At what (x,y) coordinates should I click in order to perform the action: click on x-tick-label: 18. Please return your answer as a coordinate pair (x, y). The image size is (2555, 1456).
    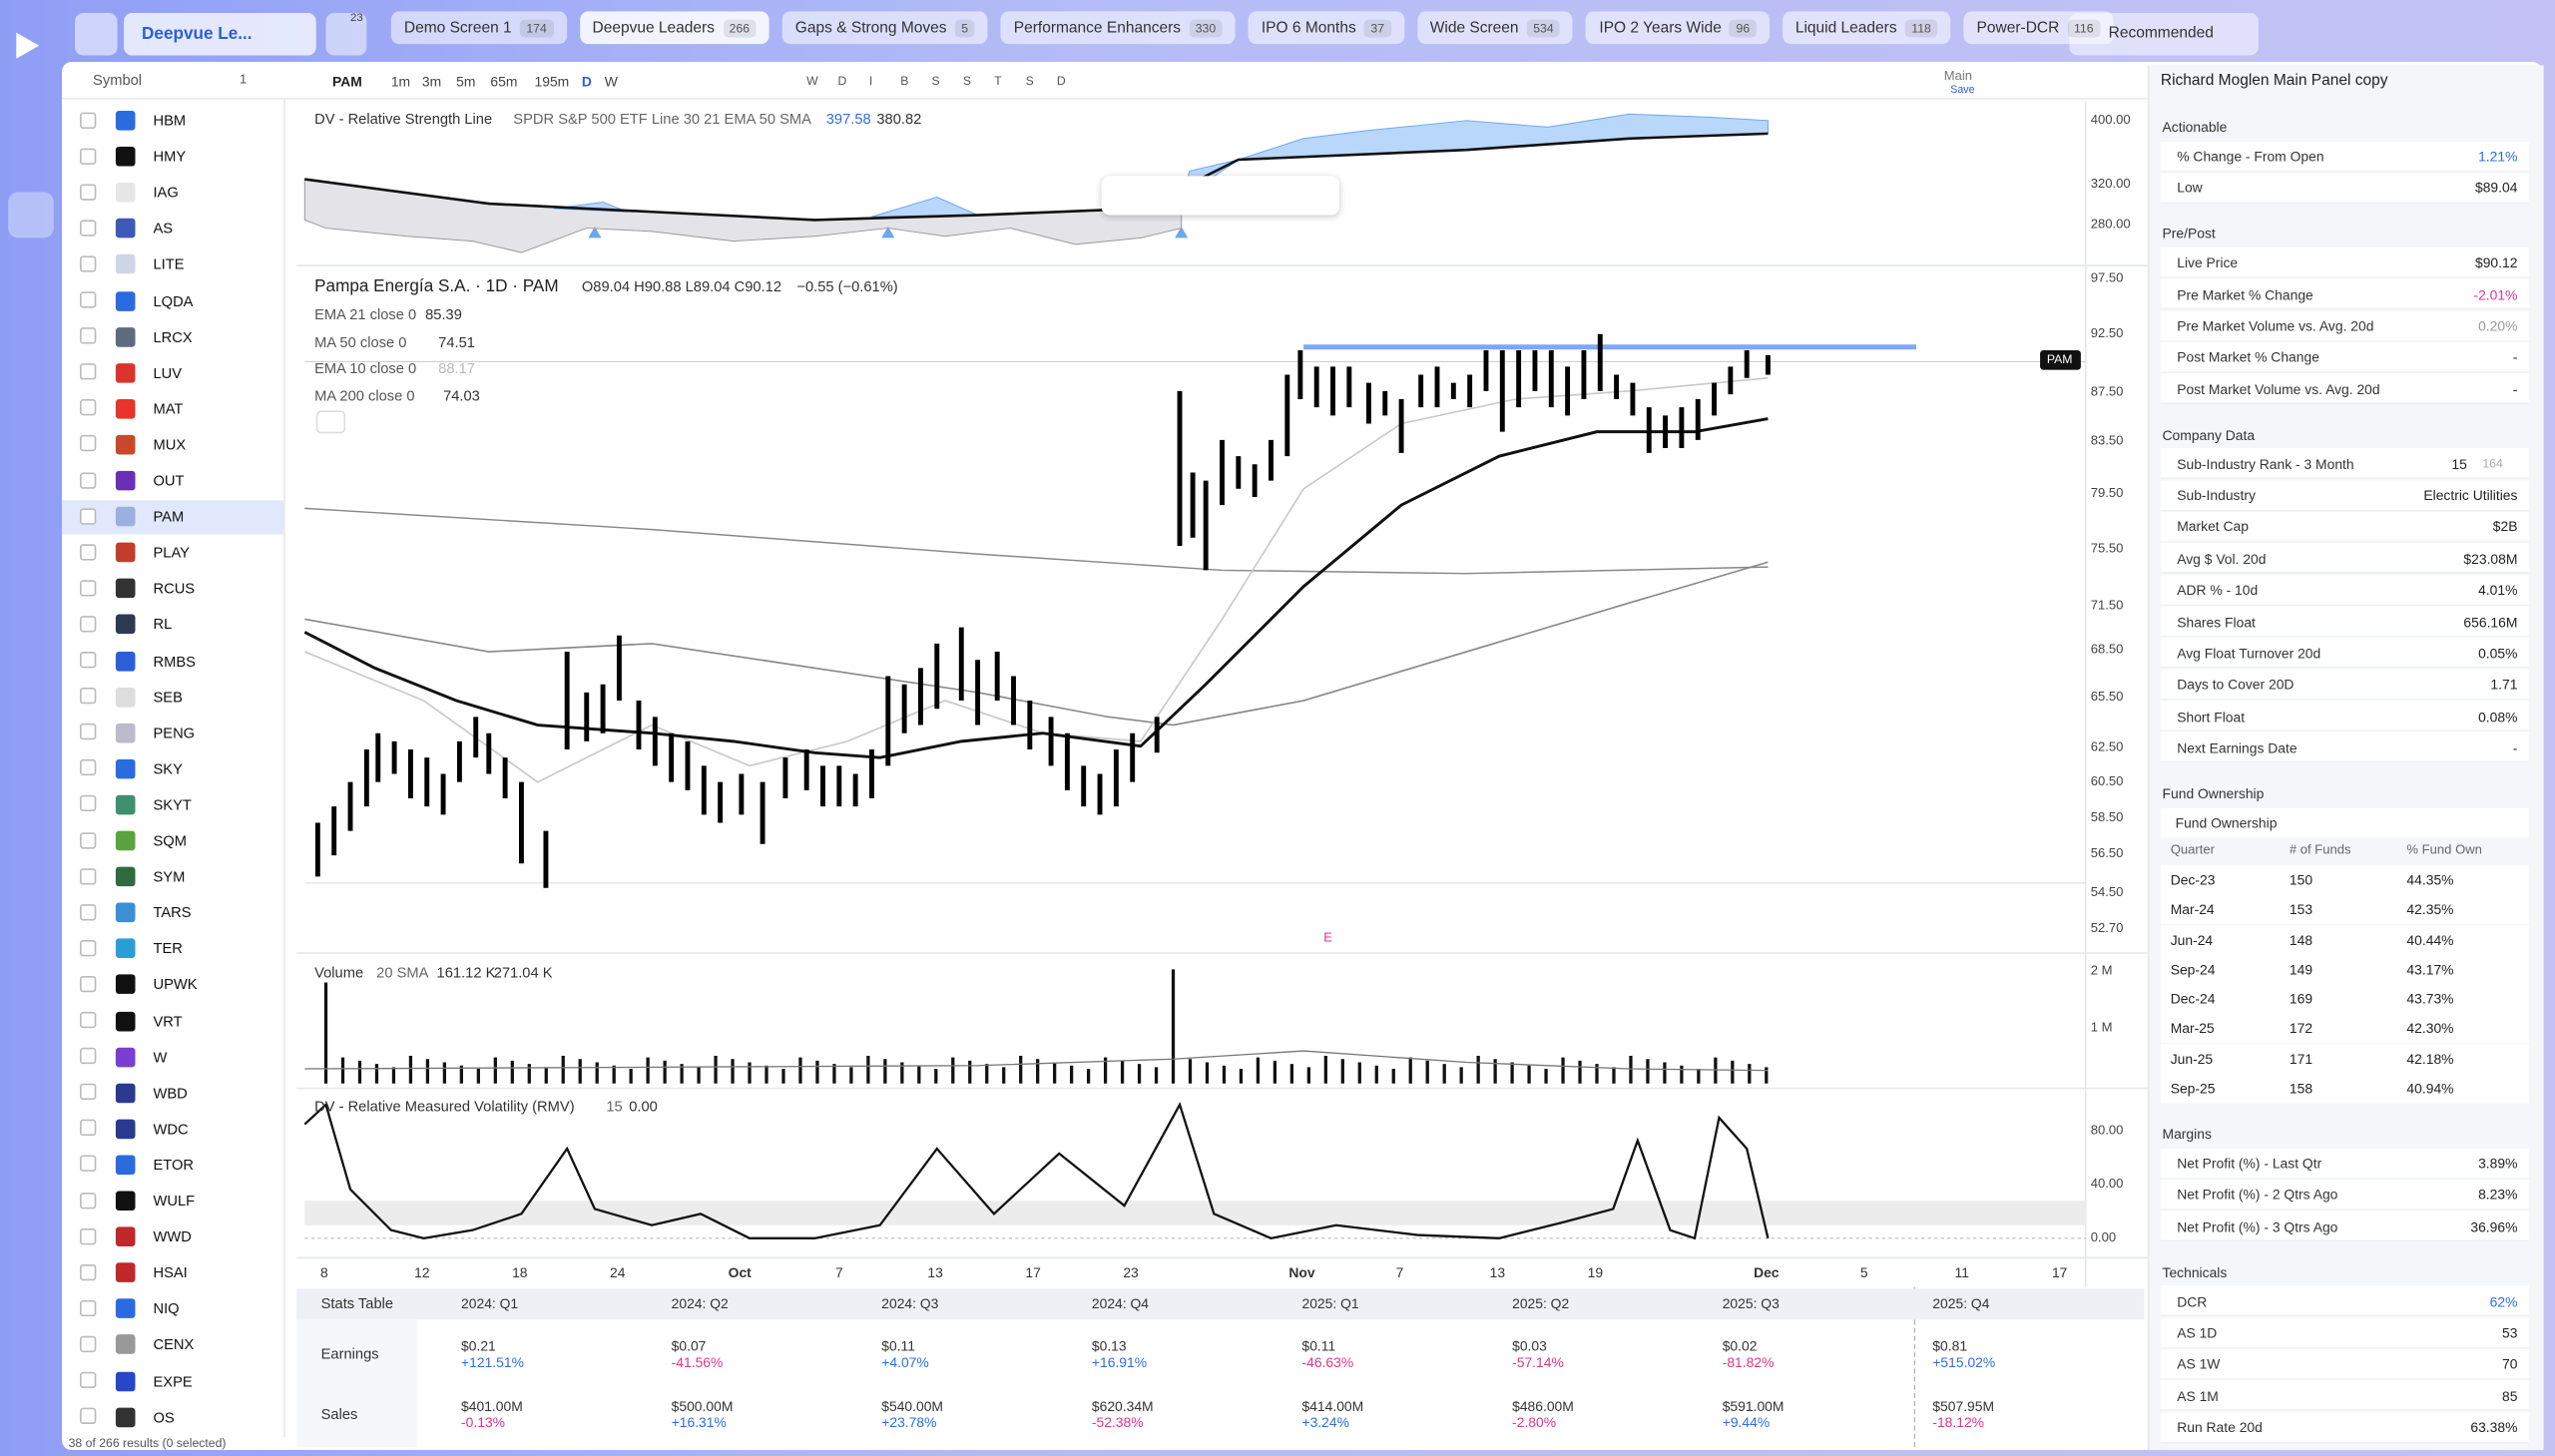
    Looking at the image, I should click on (520, 1272).